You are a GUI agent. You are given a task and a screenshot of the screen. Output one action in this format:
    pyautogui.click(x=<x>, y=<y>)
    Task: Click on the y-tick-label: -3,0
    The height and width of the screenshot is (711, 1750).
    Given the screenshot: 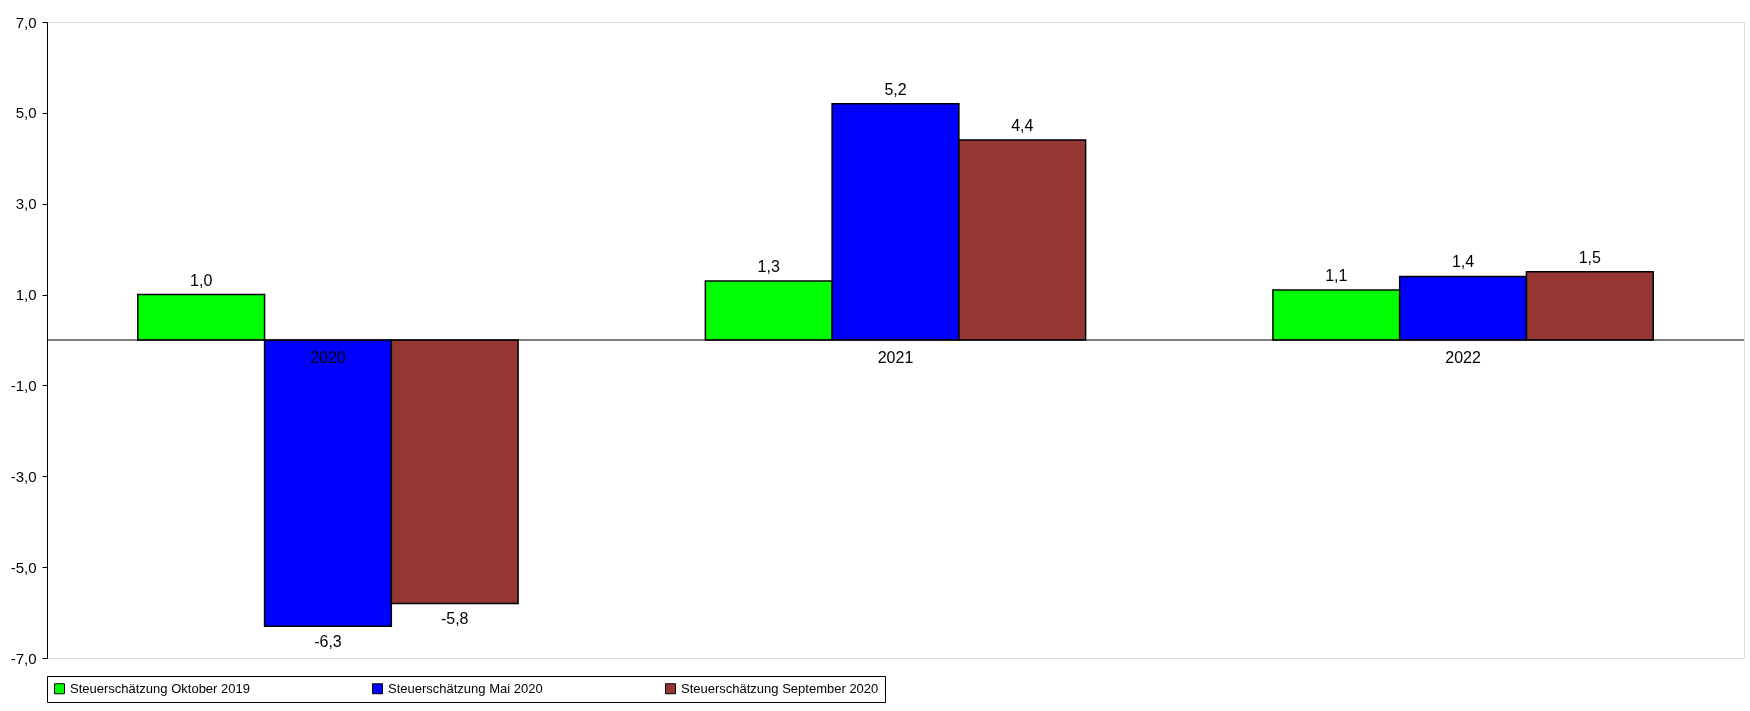 What is the action you would take?
    pyautogui.click(x=23, y=476)
    